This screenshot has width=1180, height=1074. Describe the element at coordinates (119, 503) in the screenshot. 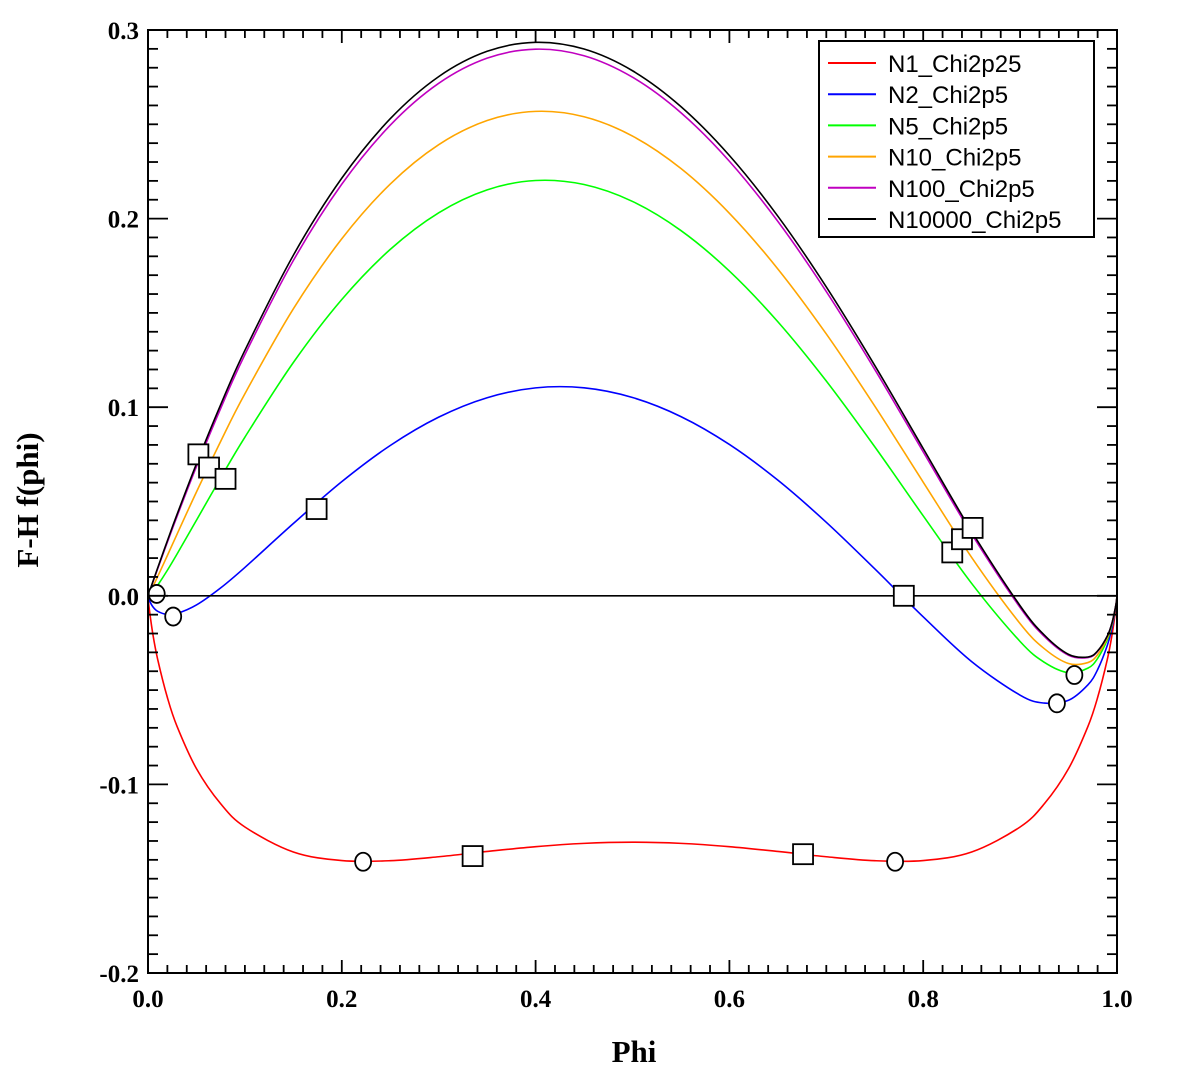

I see `y-tick-labels: -0.2 -0.1 0.0 0.1 0.2 0.3` at that location.